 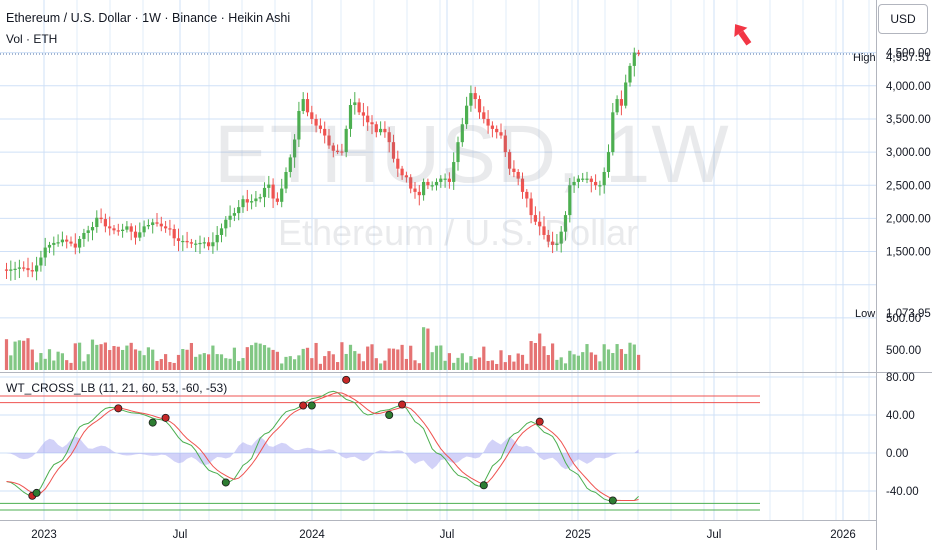 What do you see at coordinates (180, 535) in the screenshot?
I see `time-tick-label: Jul` at bounding box center [180, 535].